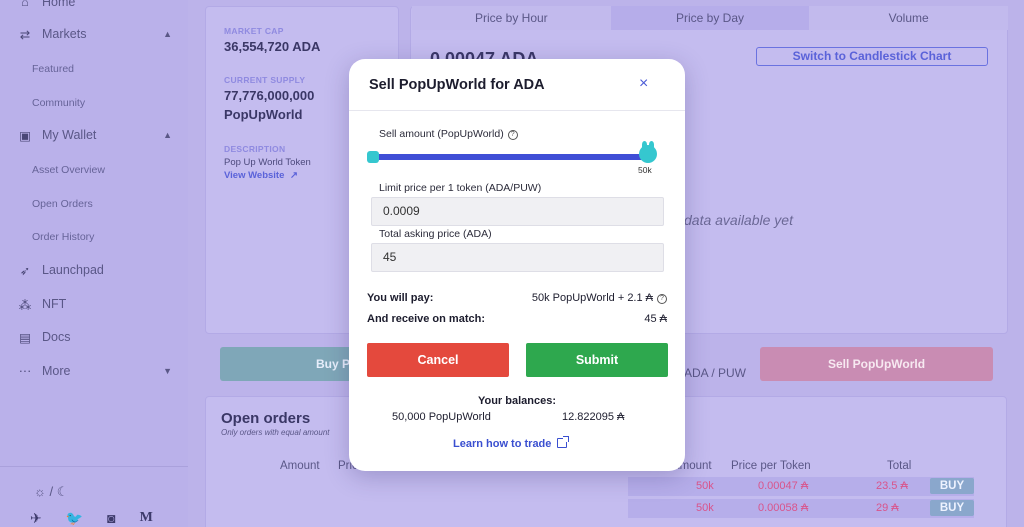  Describe the element at coordinates (892, 486) in the screenshot. I see `orderbook-total: 23.5 ₳` at that location.